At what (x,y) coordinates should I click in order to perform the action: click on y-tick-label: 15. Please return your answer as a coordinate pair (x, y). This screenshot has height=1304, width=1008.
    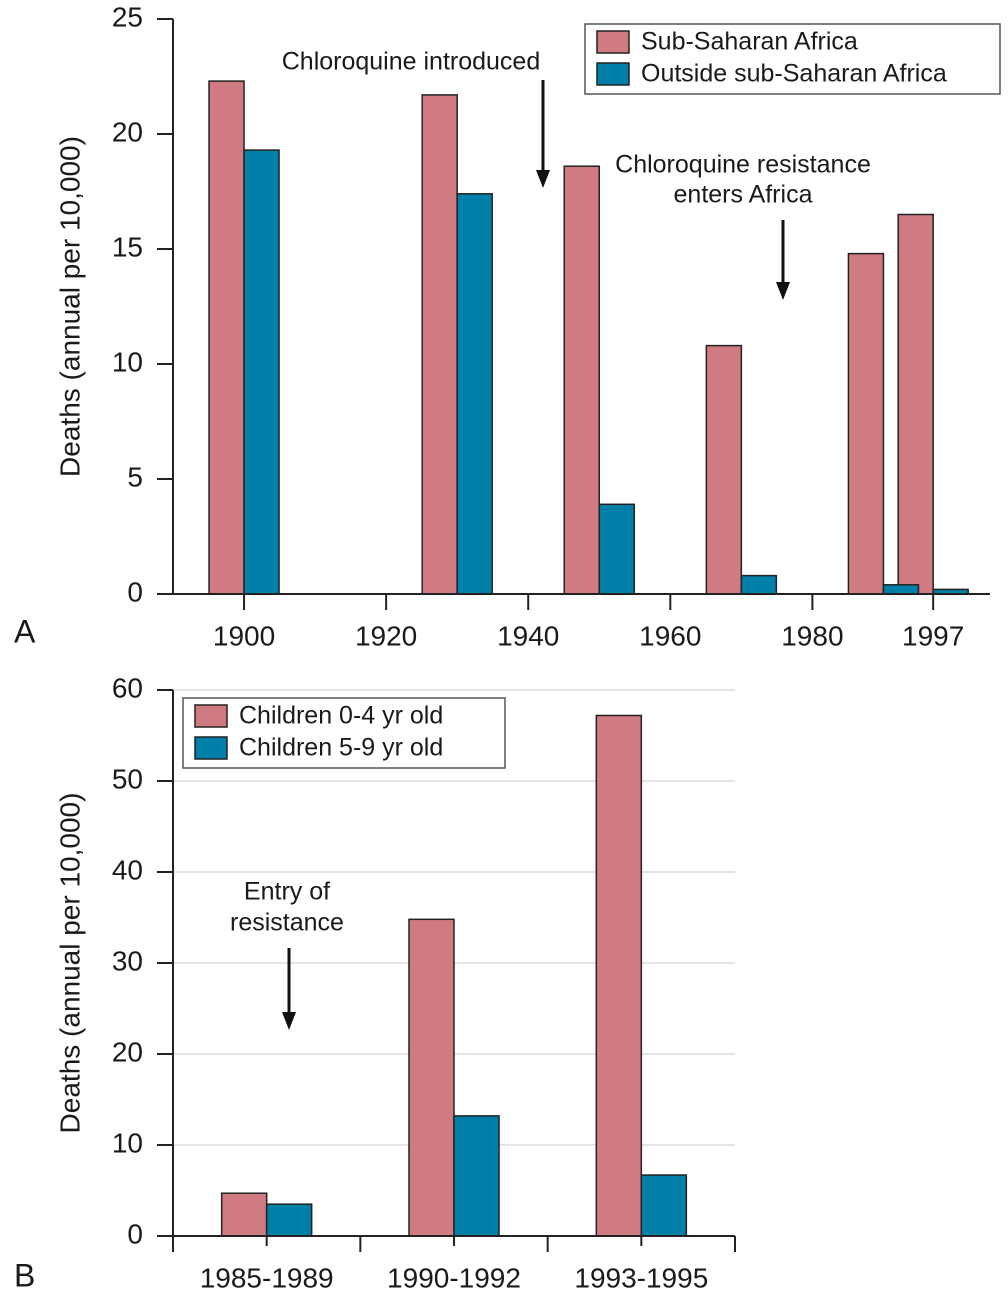
    Looking at the image, I should click on (127, 246).